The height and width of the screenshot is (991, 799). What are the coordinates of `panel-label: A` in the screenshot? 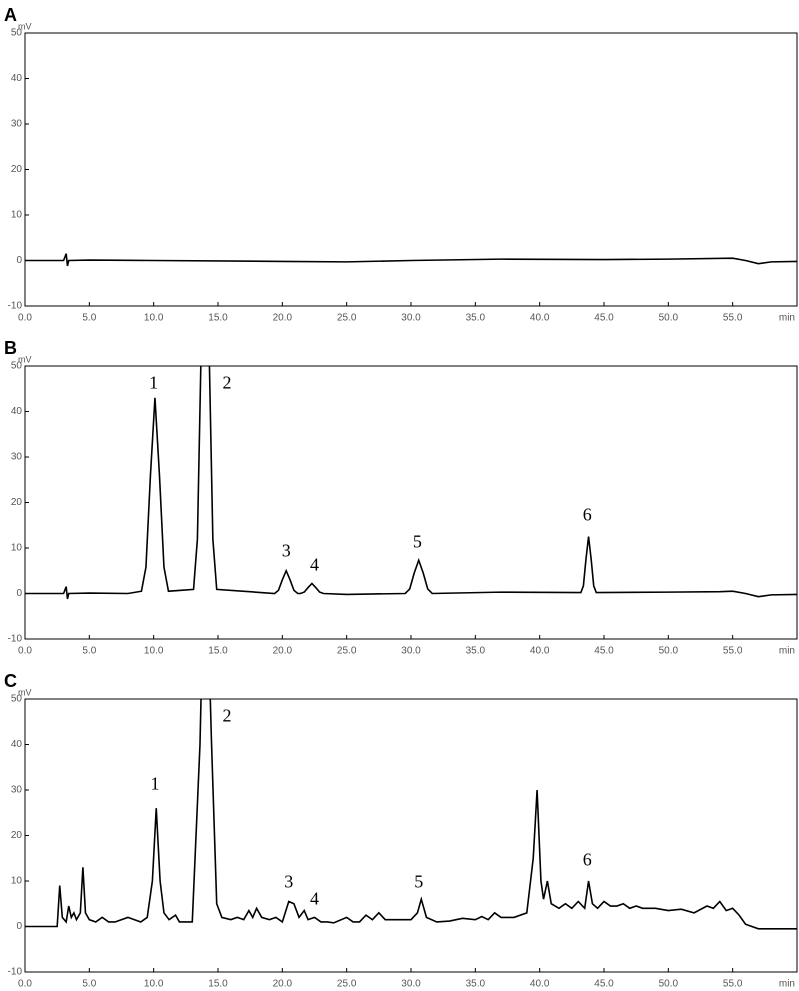 It's located at (10, 15).